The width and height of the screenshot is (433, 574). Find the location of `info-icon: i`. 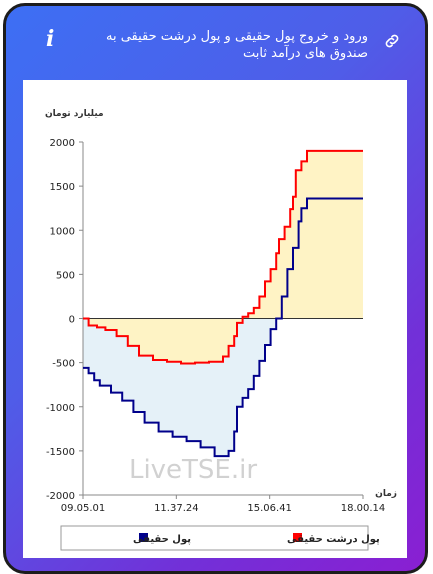

info-icon: i is located at coordinates (50, 39).